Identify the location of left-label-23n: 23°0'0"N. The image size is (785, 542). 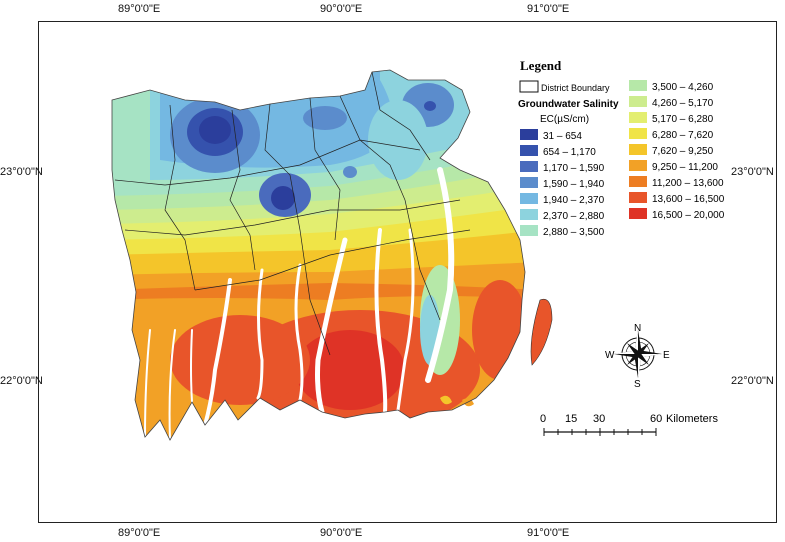
(21, 172).